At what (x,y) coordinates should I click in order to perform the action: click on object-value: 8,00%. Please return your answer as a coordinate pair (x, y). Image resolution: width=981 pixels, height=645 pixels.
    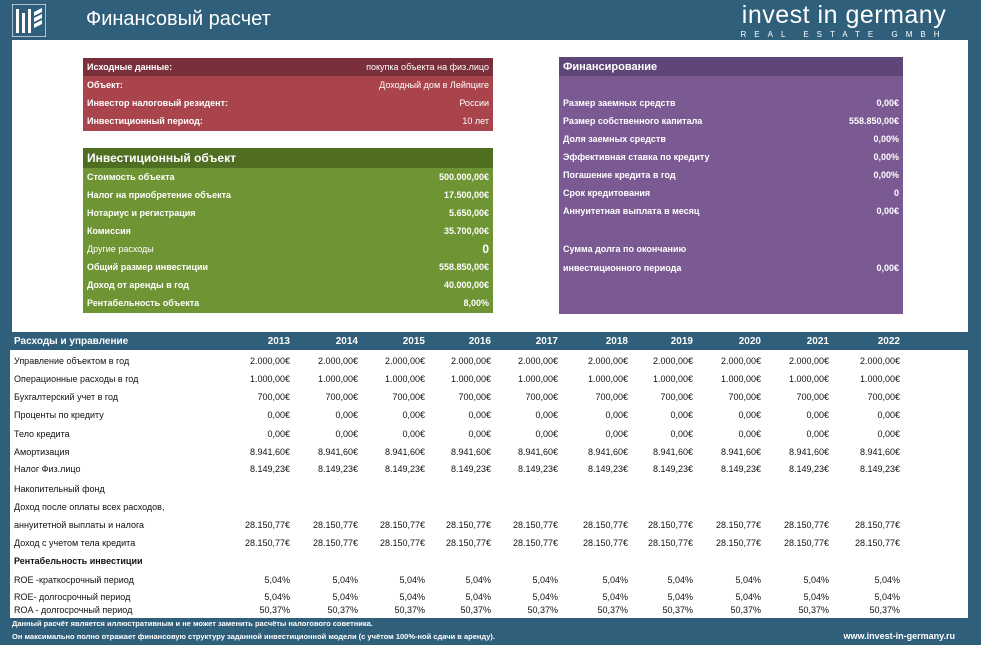
    Looking at the image, I should click on (476, 303).